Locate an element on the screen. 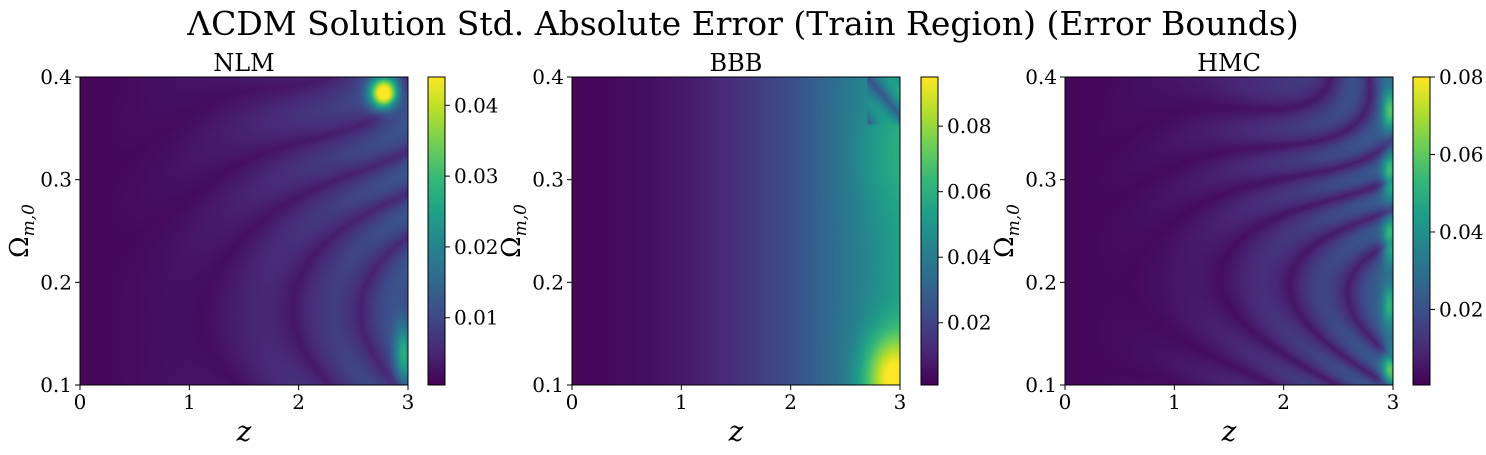 The image size is (1486, 455). subplot-title: BBB is located at coordinates (736, 63).